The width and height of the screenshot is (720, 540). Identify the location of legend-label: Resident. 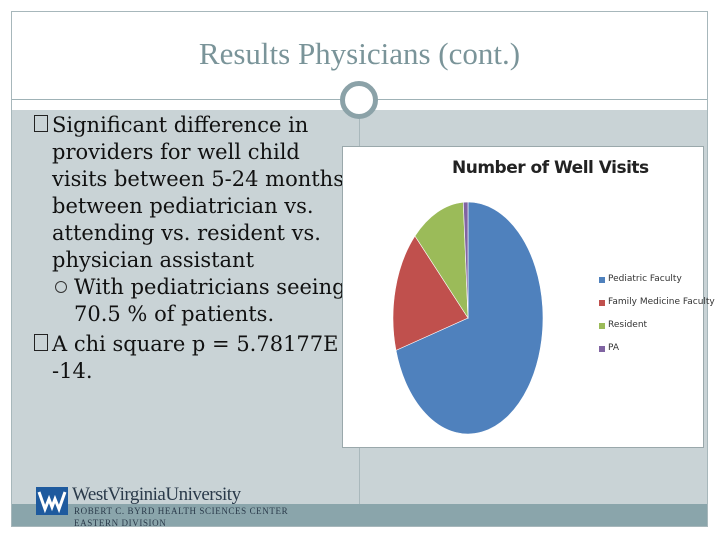
(628, 325).